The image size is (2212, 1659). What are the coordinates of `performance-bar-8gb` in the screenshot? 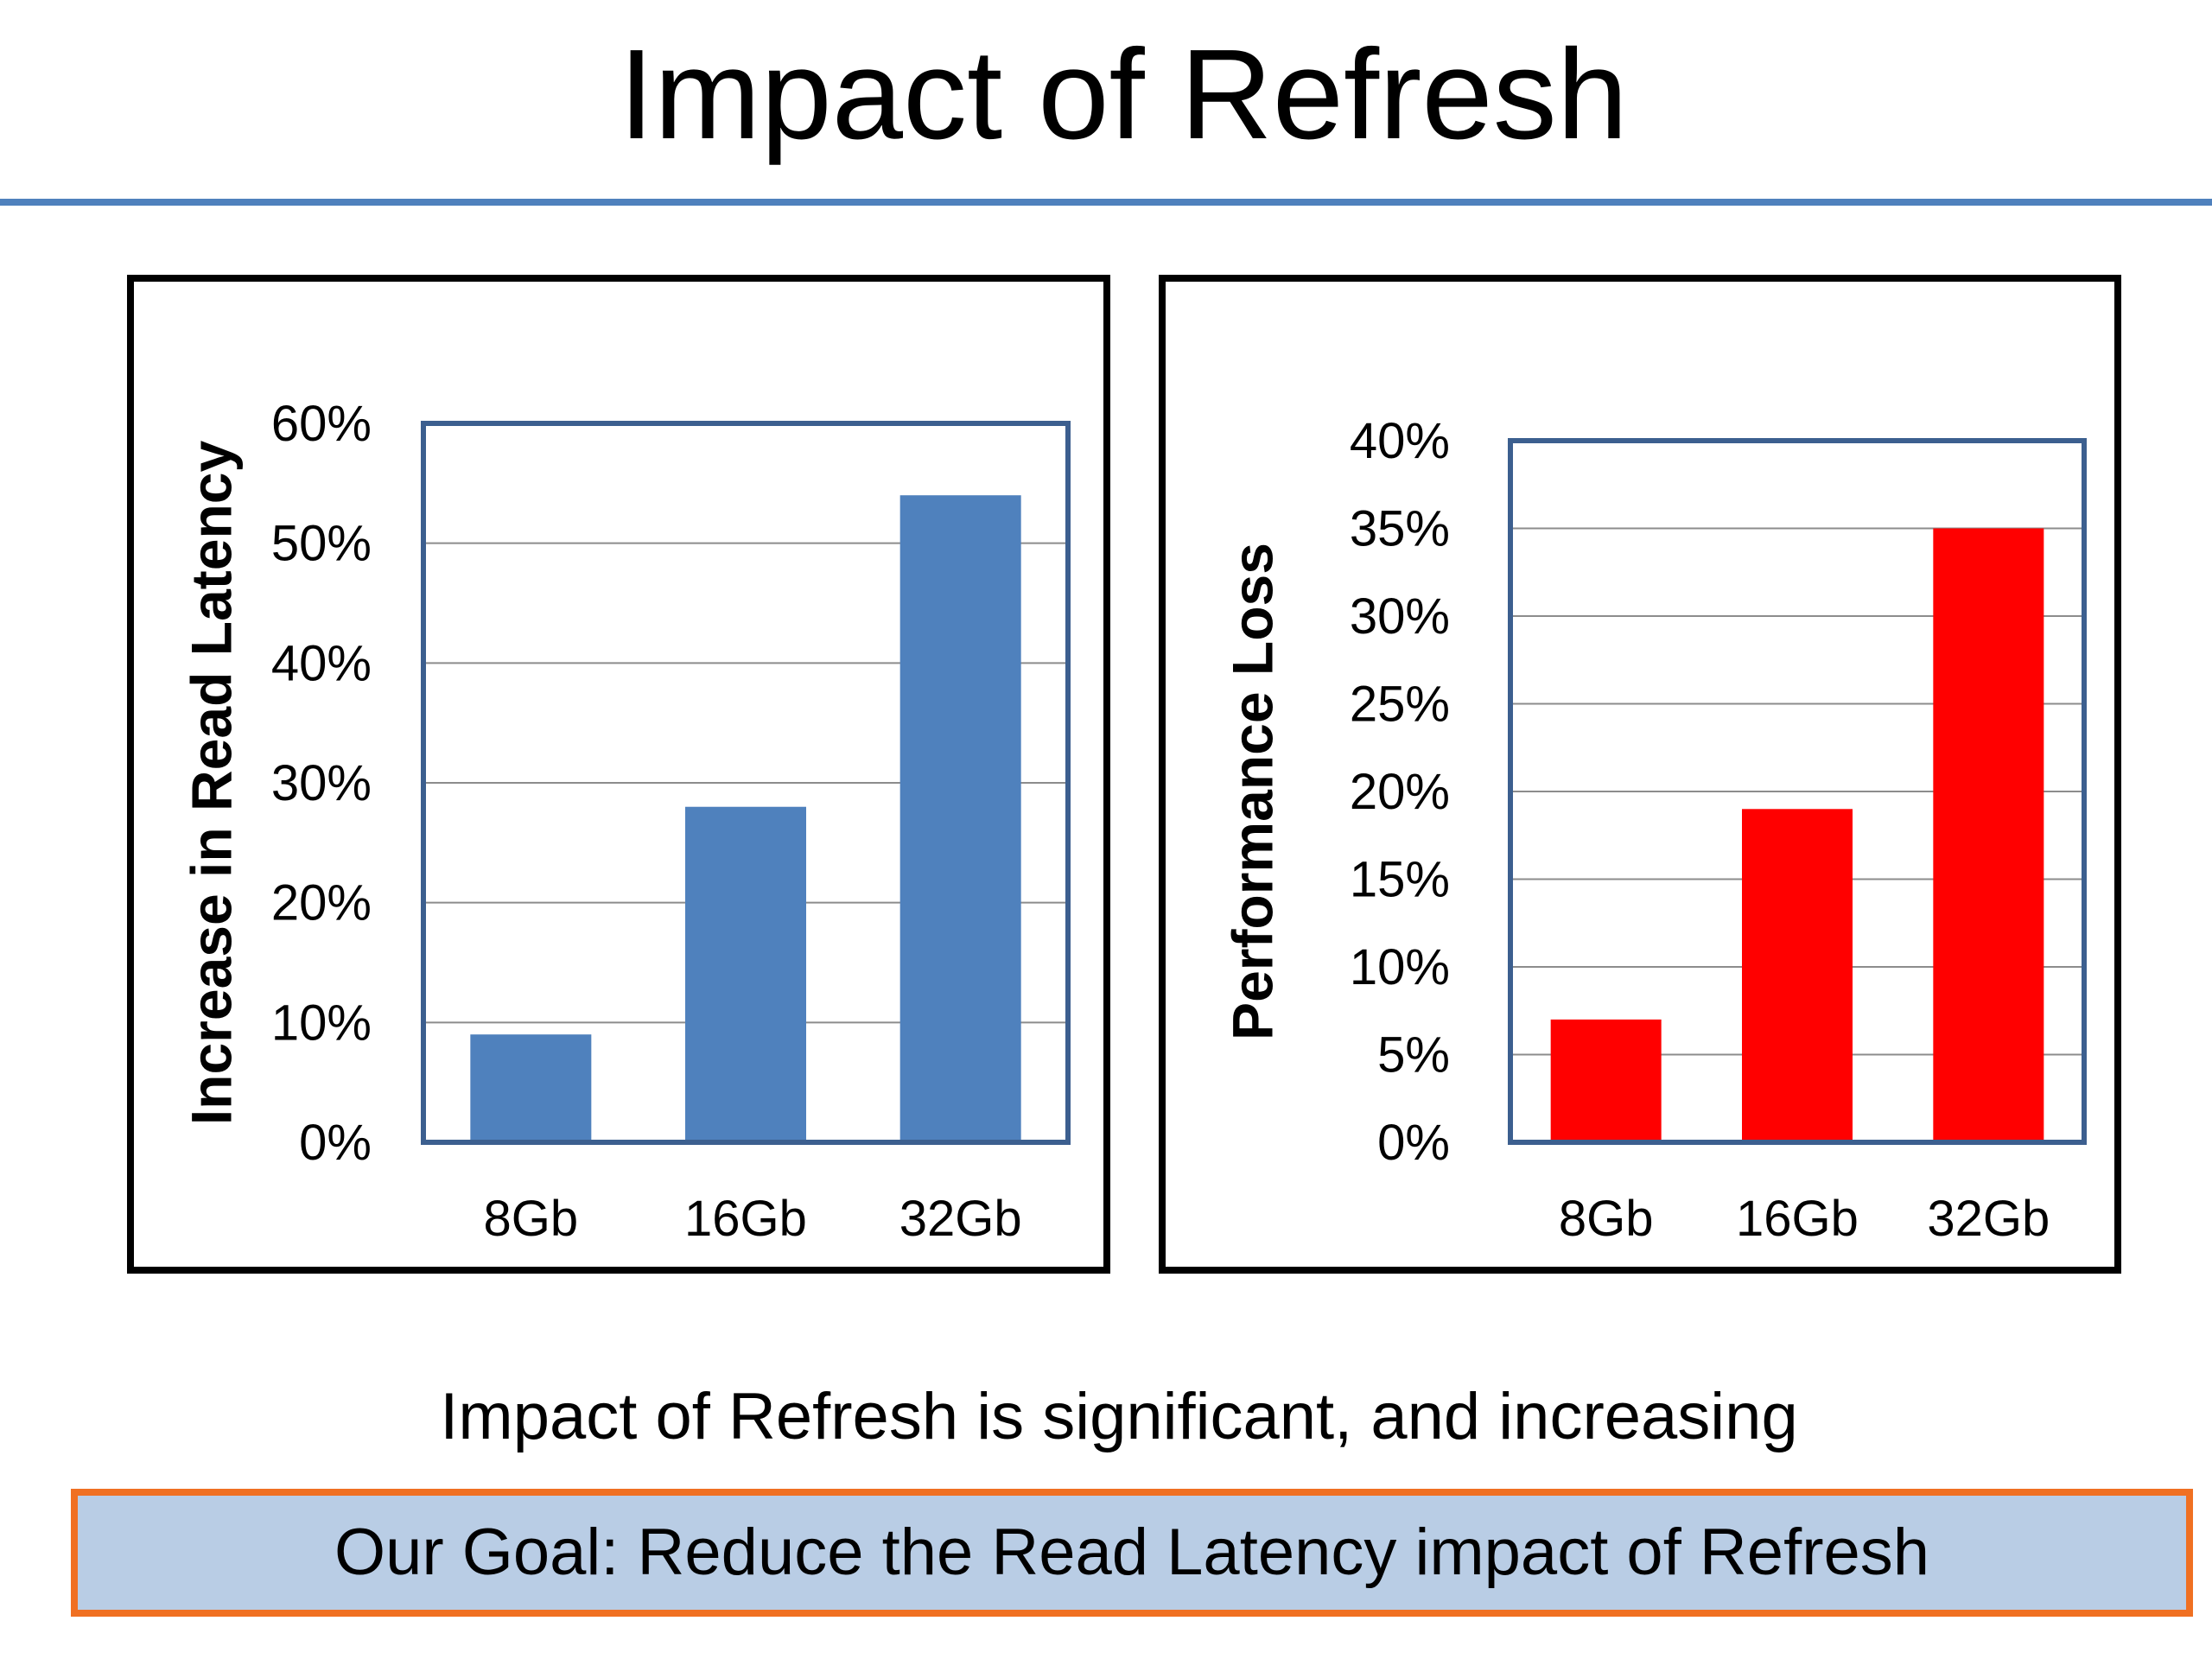 It's located at (1606, 1080).